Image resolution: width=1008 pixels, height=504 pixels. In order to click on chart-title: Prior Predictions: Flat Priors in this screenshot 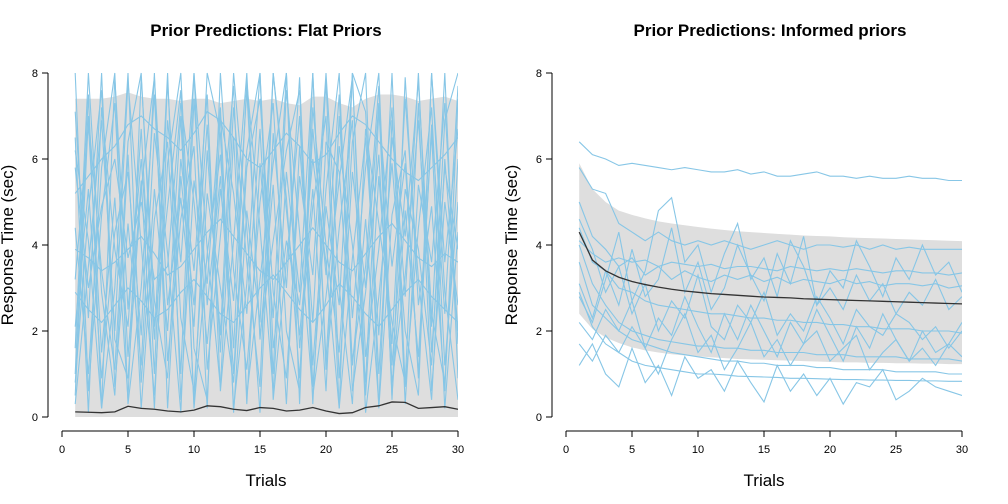, I will do `click(265, 30)`.